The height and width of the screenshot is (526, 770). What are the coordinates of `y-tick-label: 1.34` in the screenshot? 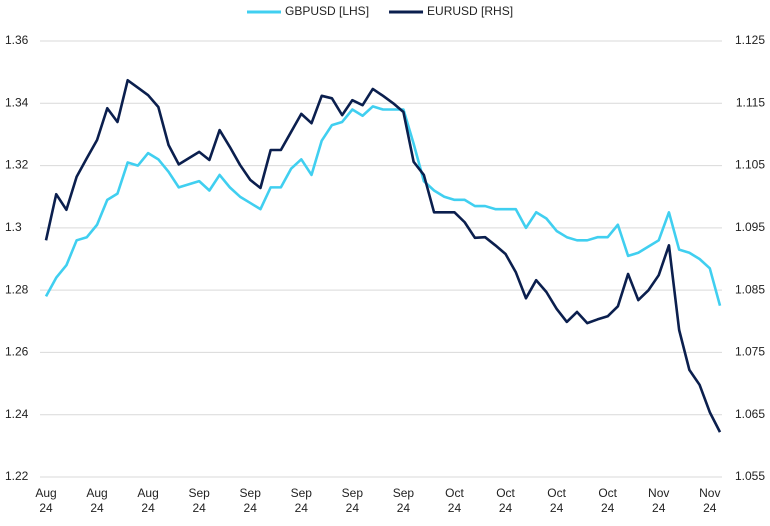 It's located at (17, 102).